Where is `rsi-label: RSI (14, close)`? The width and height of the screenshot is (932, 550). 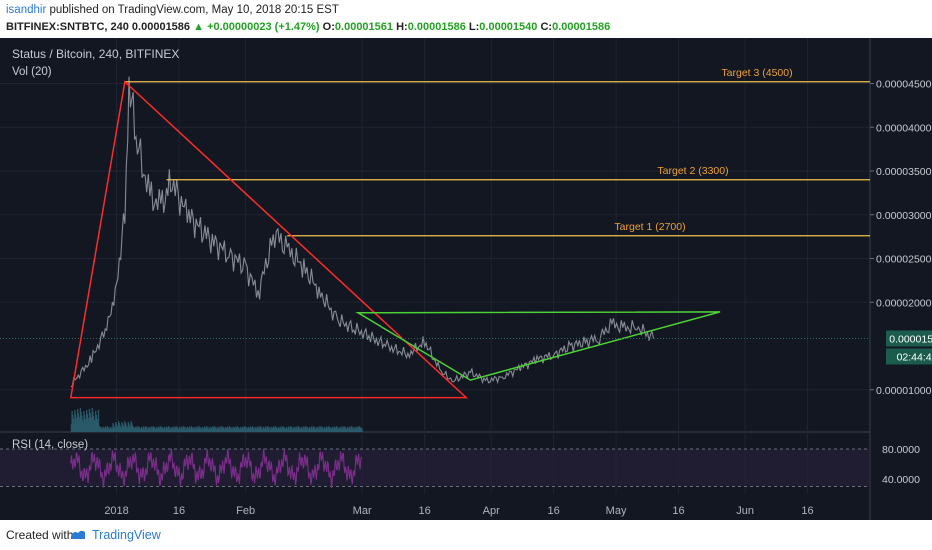
rsi-label: RSI (14, close) is located at coordinates (50, 445).